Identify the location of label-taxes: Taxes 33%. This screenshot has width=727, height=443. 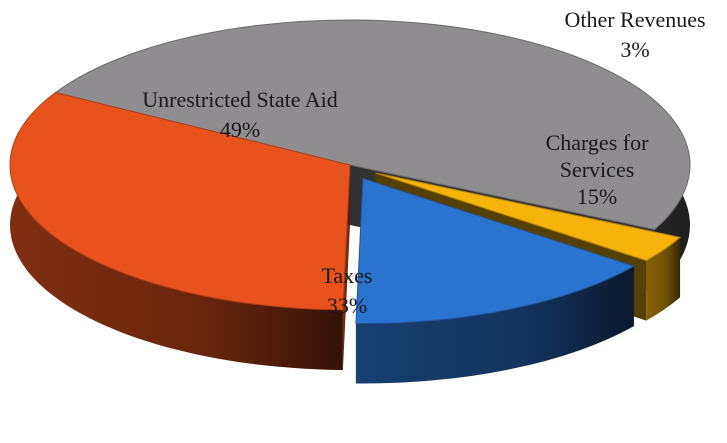
(347, 290).